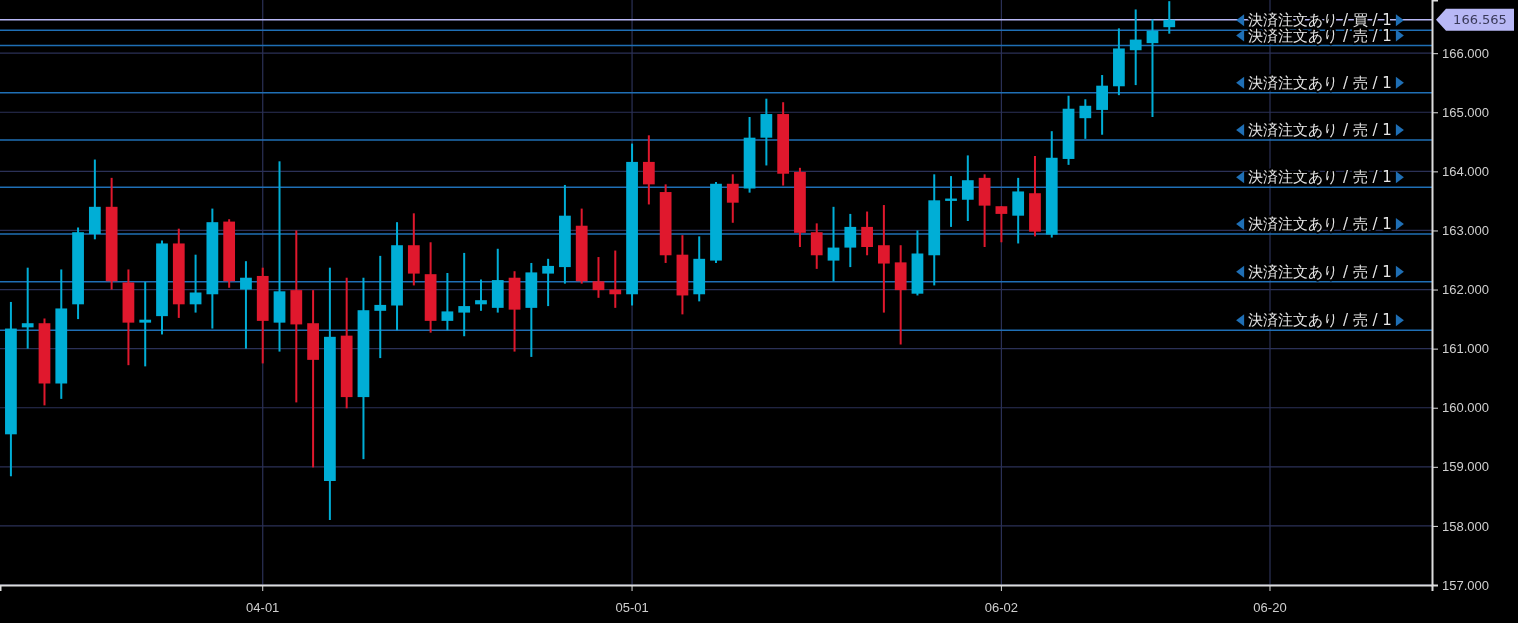  Describe the element at coordinates (1465, 172) in the screenshot. I see `y-tick-label: 164.000` at that location.